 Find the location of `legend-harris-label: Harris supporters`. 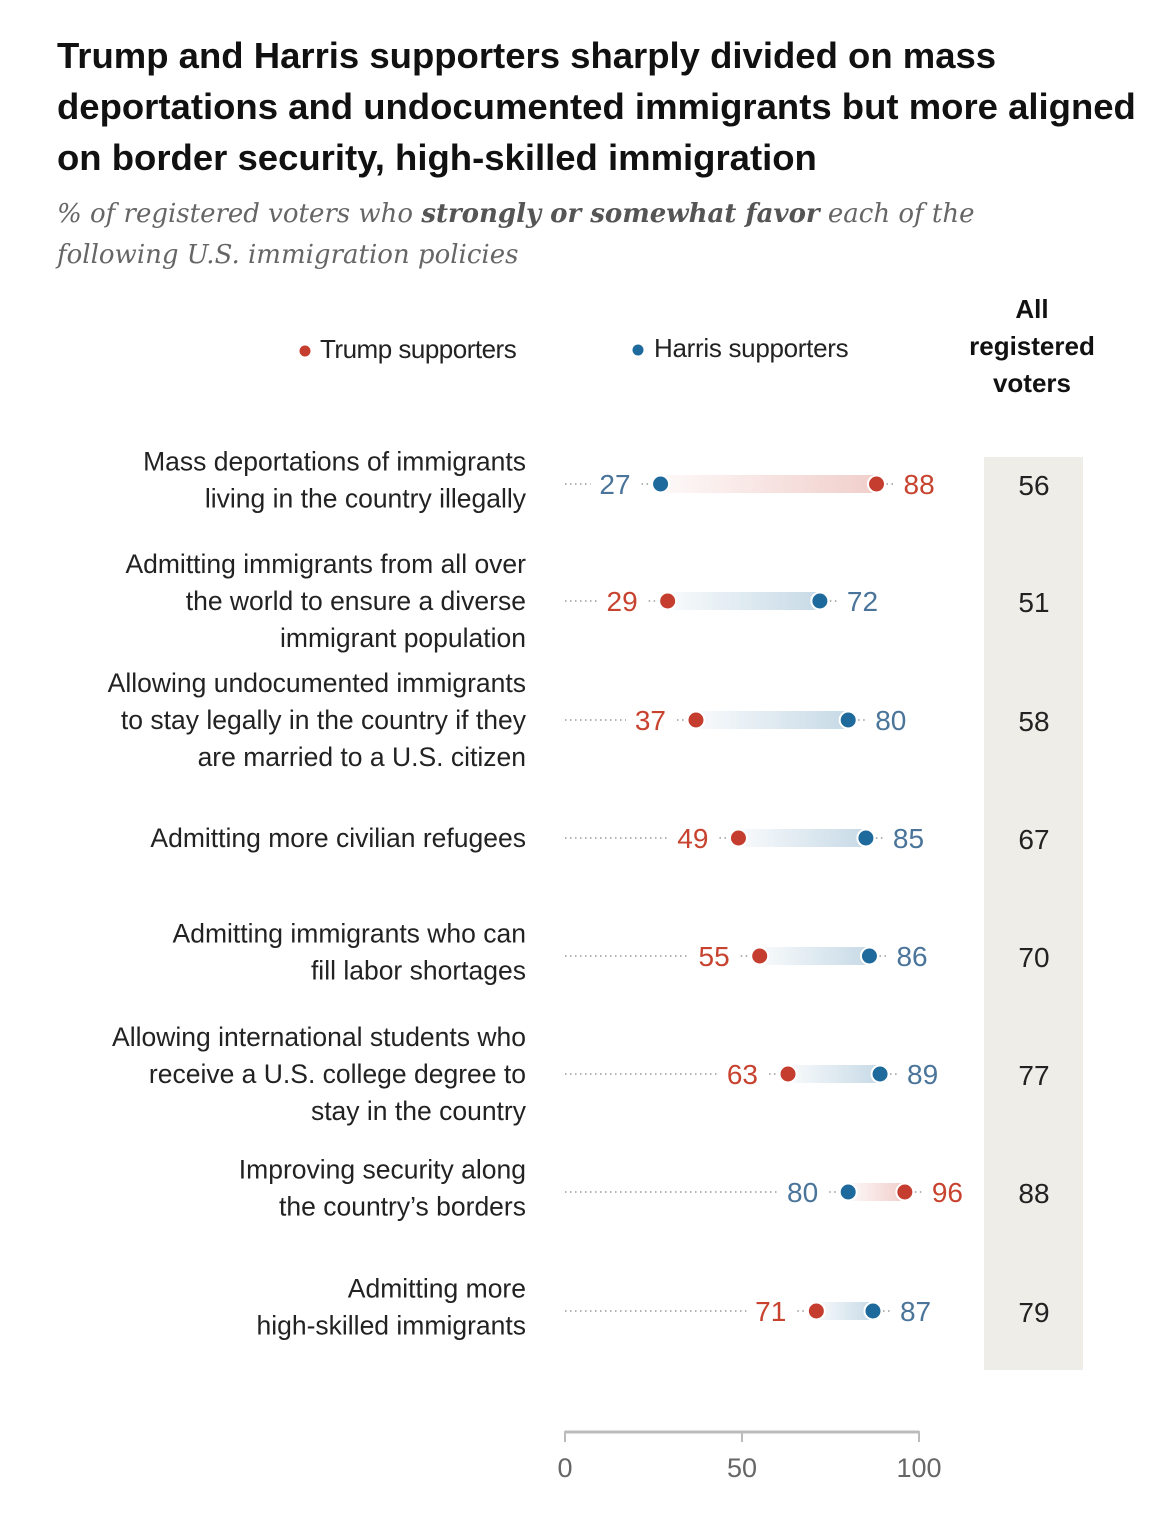

legend-harris-label: Harris supporters is located at coordinates (751, 348).